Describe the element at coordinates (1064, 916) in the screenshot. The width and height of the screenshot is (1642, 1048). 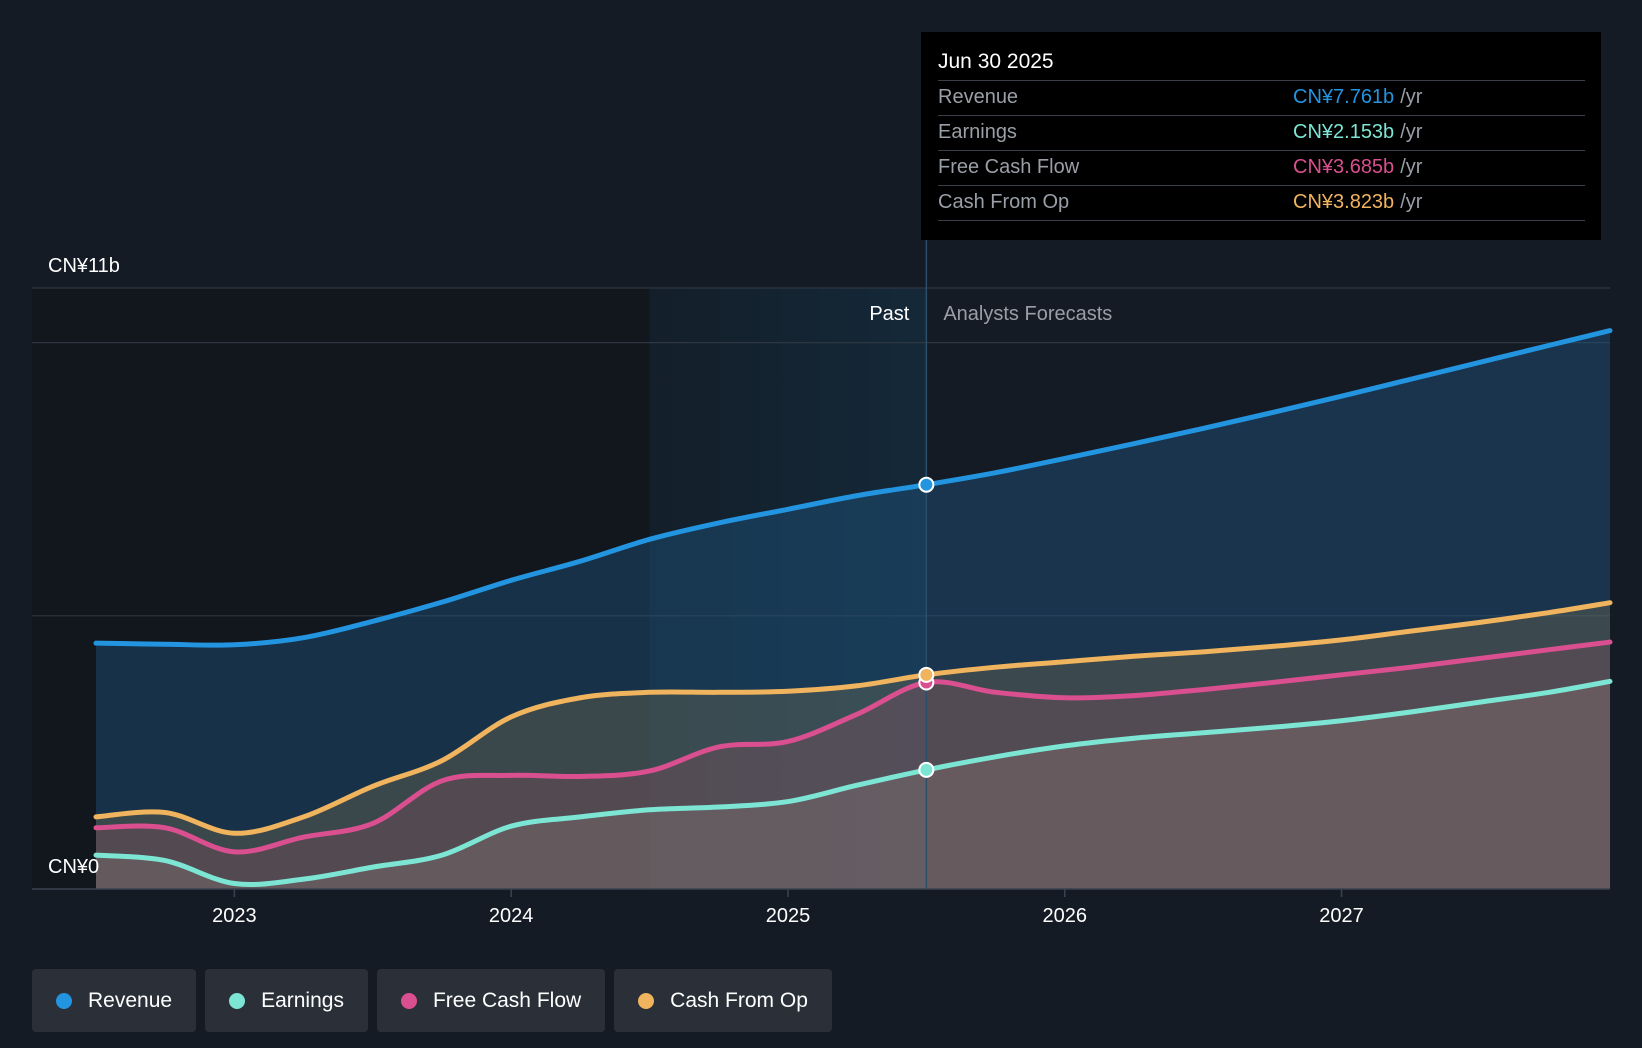
I see `x-tick-label: 2026` at that location.